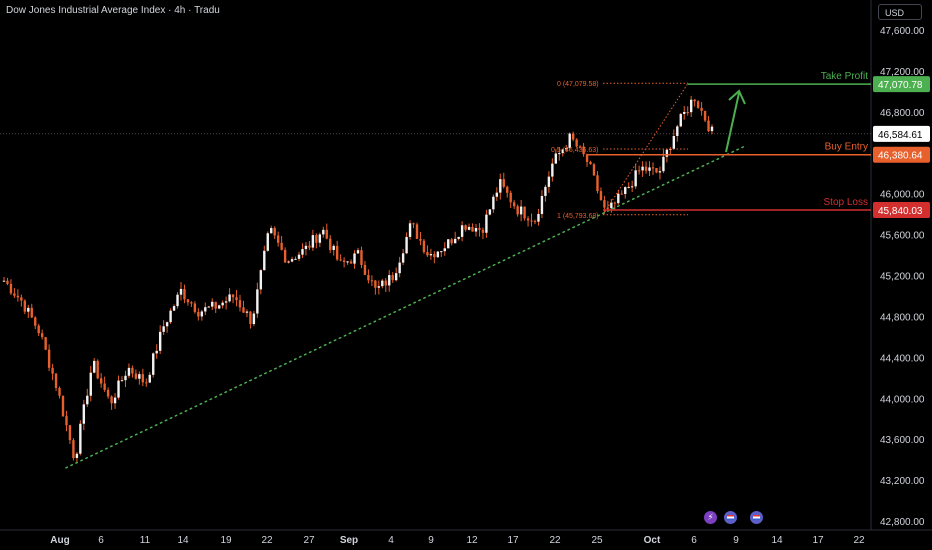 The width and height of the screenshot is (932, 550). I want to click on y-tick-label: 46,000.00, so click(902, 195).